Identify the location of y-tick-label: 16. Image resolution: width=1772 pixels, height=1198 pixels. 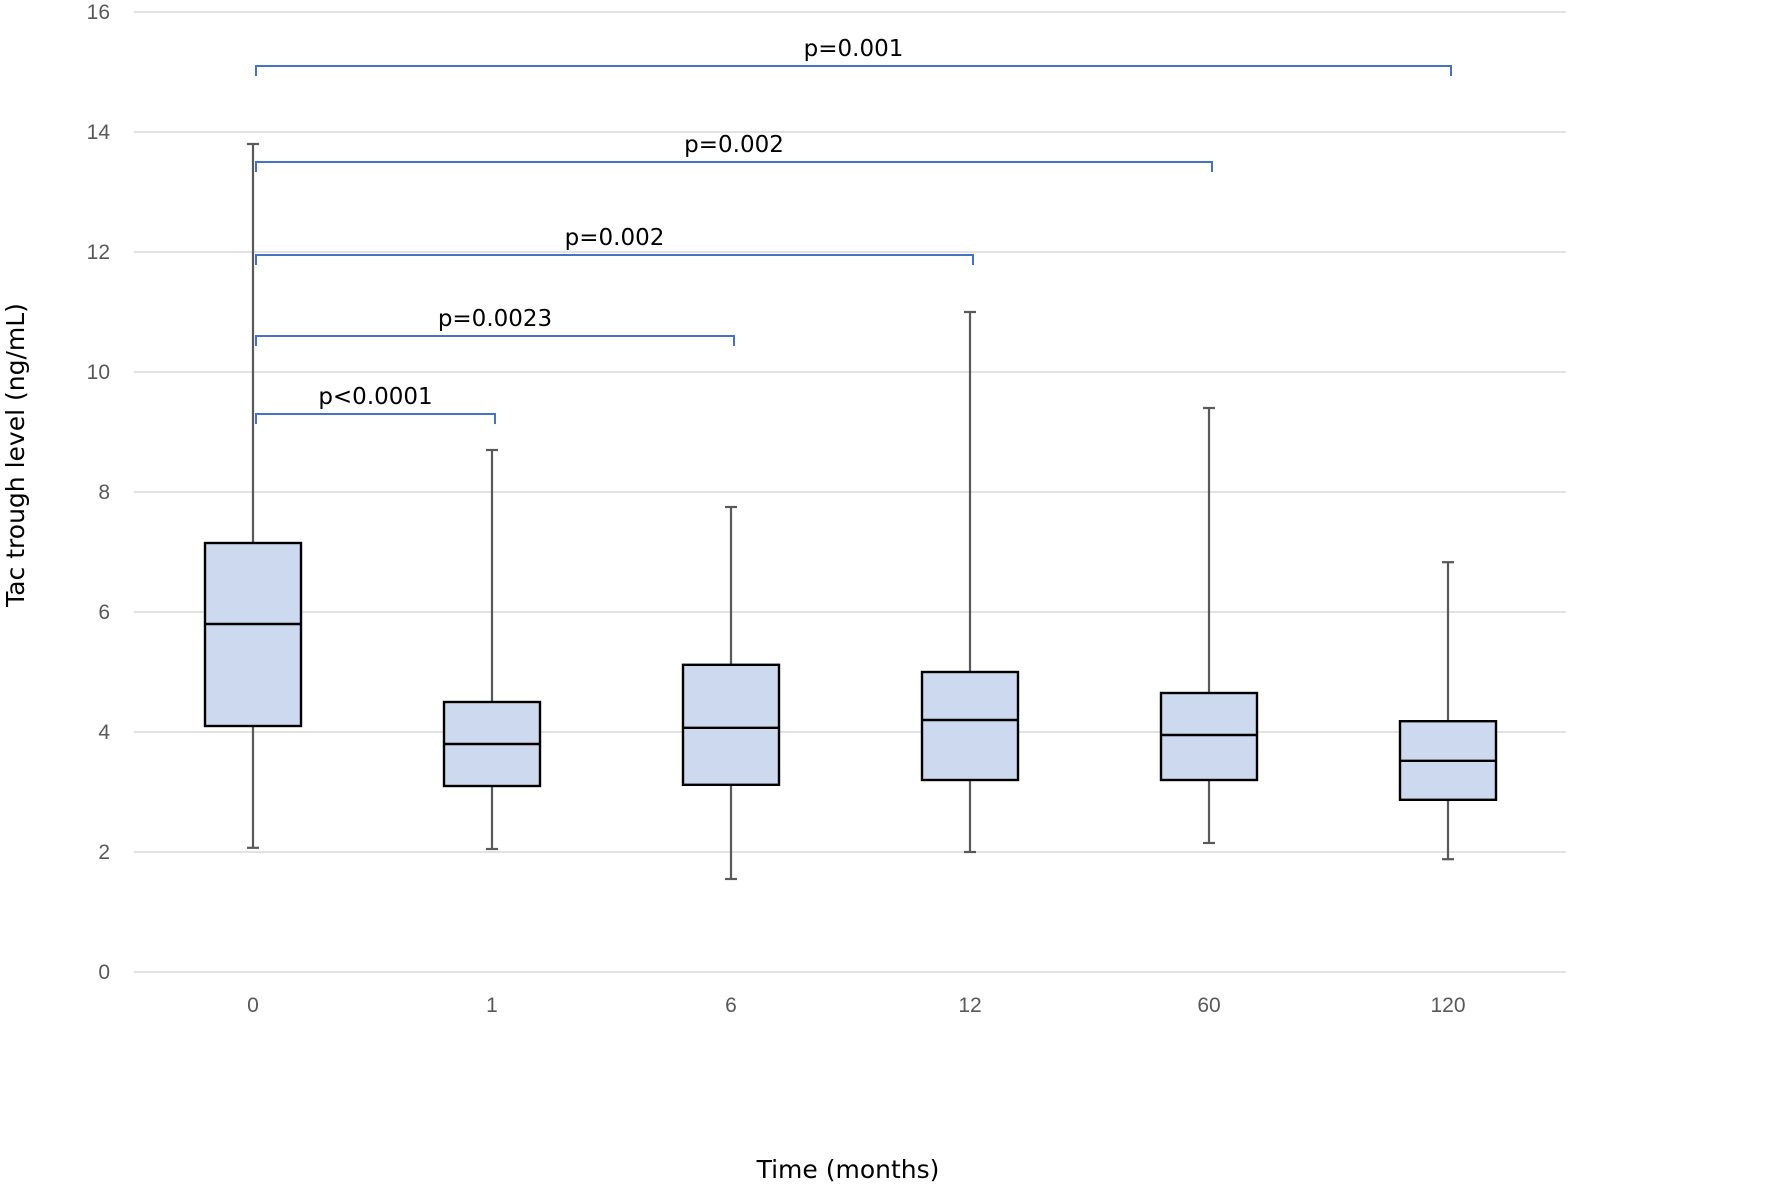
(98, 12).